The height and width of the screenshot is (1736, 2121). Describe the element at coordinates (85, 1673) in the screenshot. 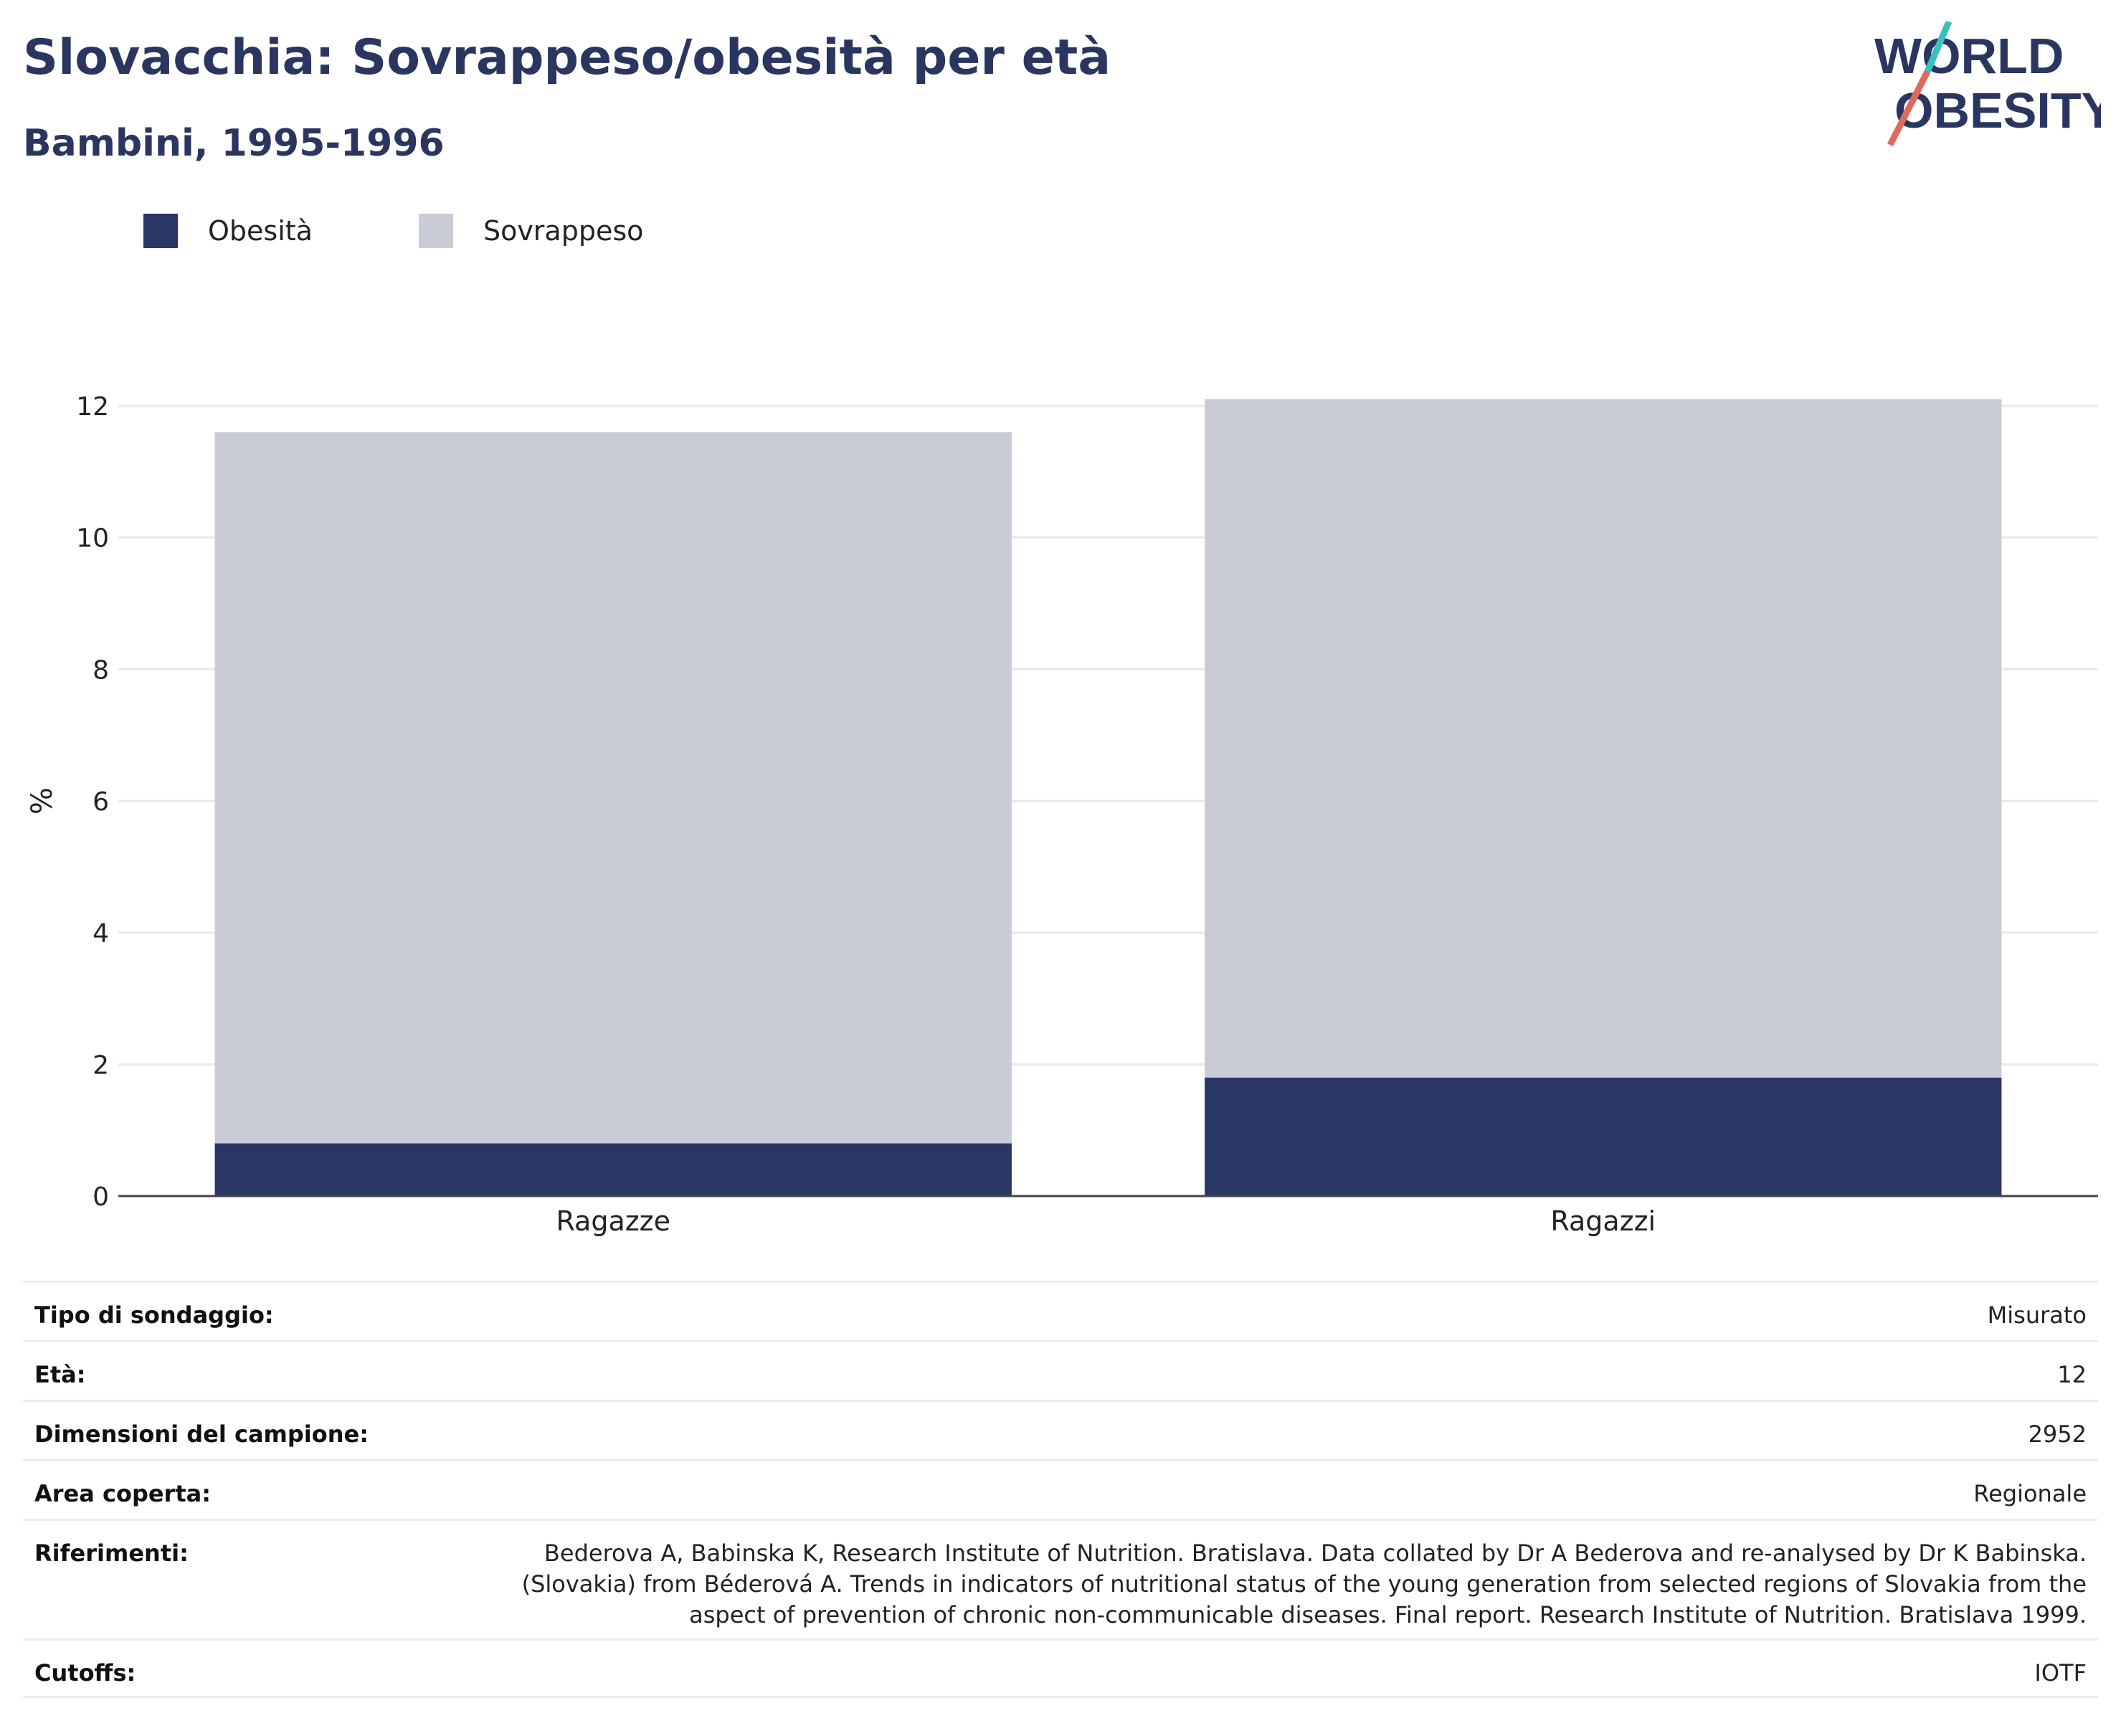

I see `info-key: Cutoffs:` at that location.